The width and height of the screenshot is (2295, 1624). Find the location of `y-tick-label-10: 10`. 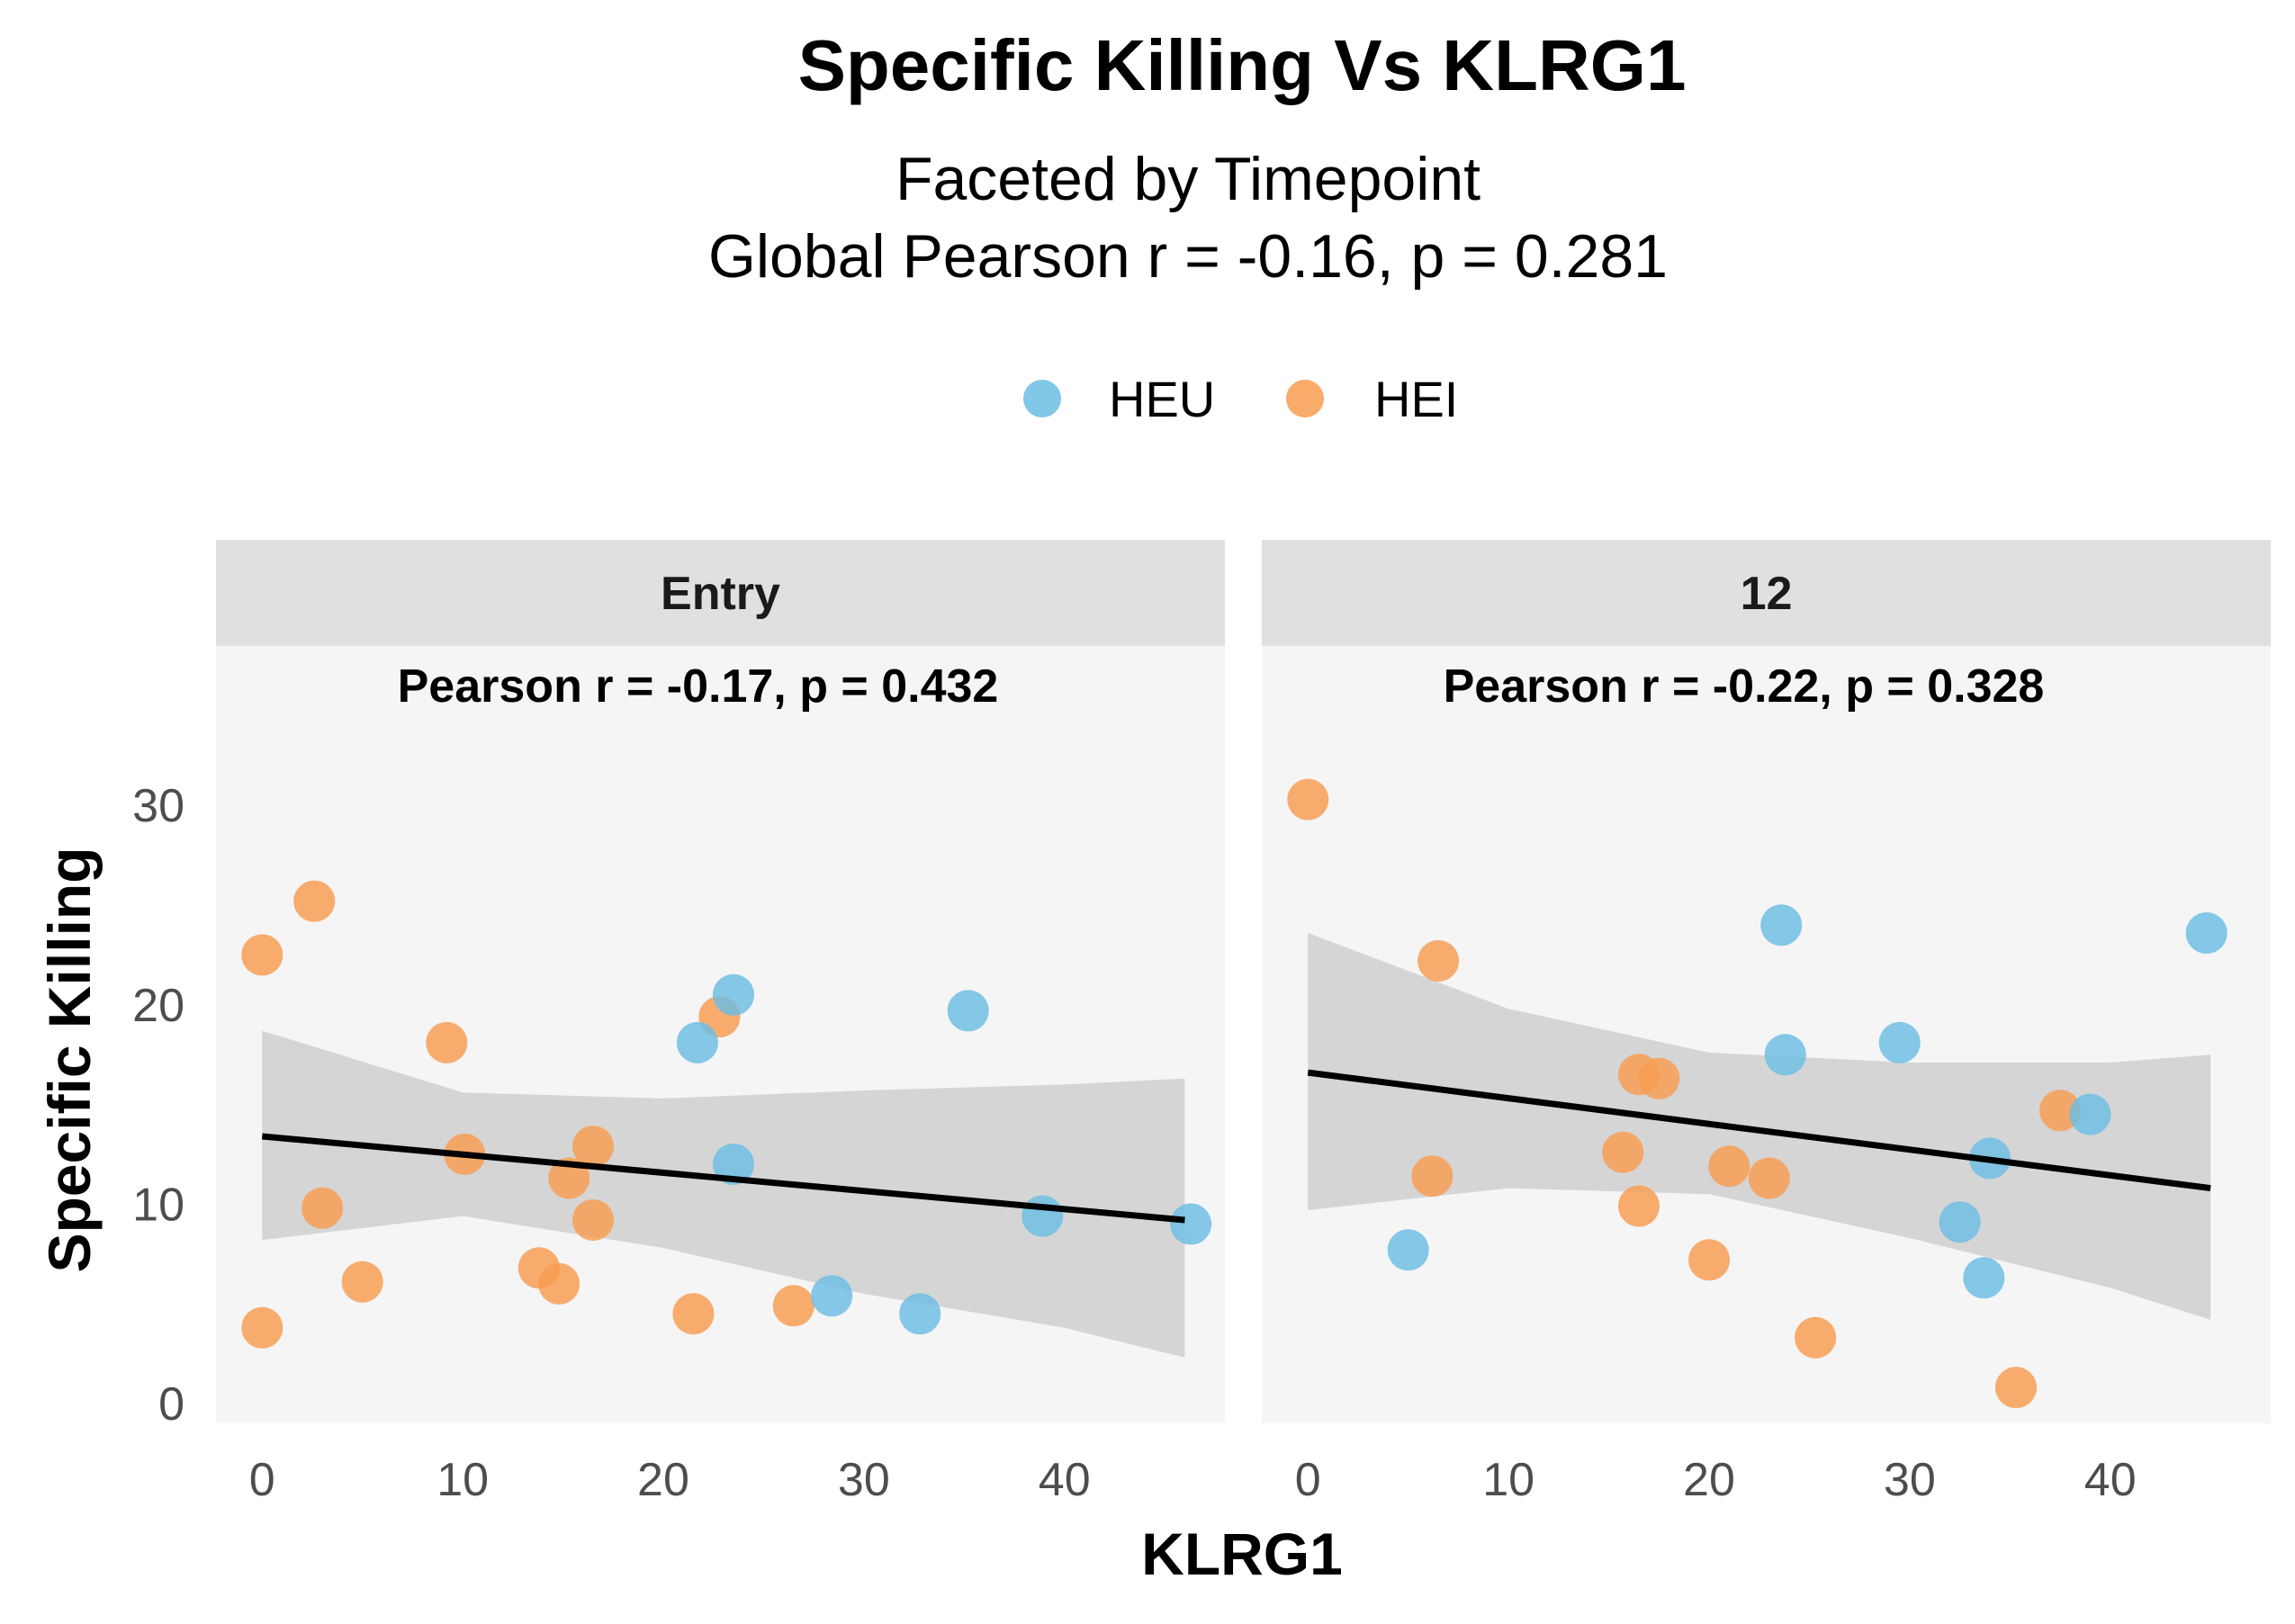

y-tick-label-10: 10 is located at coordinates (158, 1205).